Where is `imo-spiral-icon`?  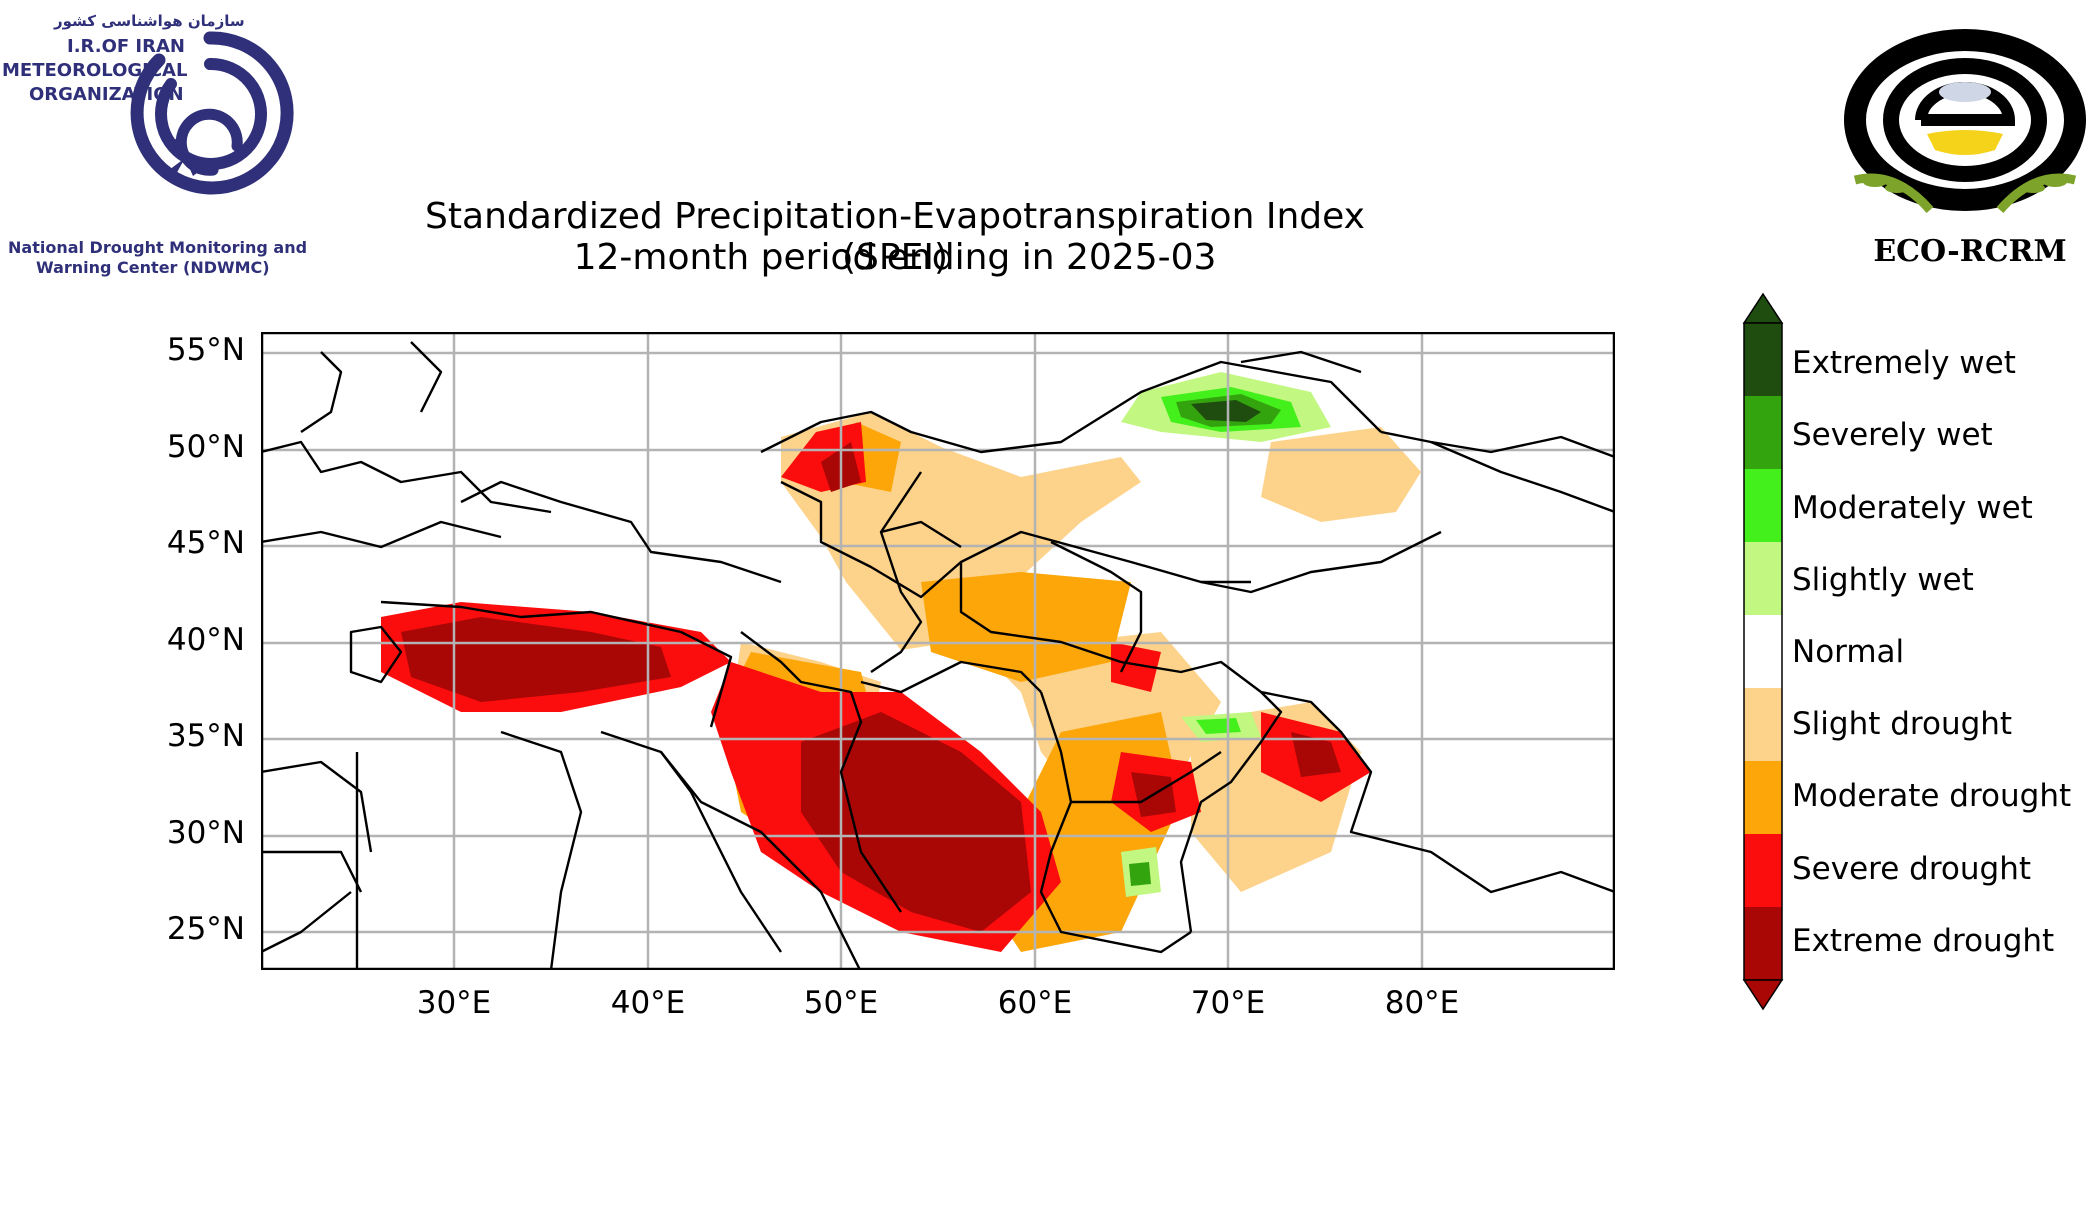 imo-spiral-icon is located at coordinates (212, 113).